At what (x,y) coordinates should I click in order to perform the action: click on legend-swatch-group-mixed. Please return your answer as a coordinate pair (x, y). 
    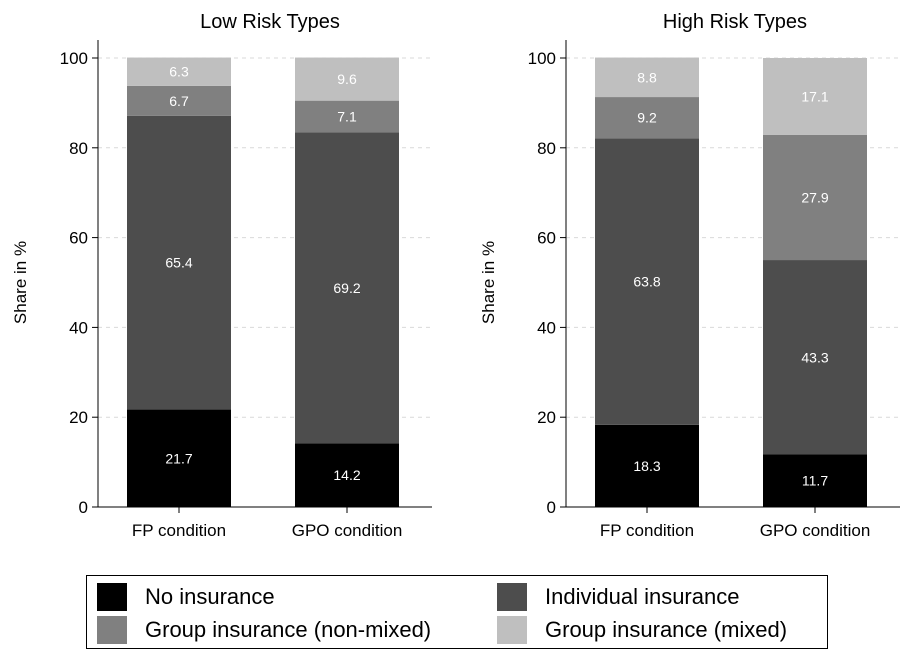
    Looking at the image, I should click on (512, 630).